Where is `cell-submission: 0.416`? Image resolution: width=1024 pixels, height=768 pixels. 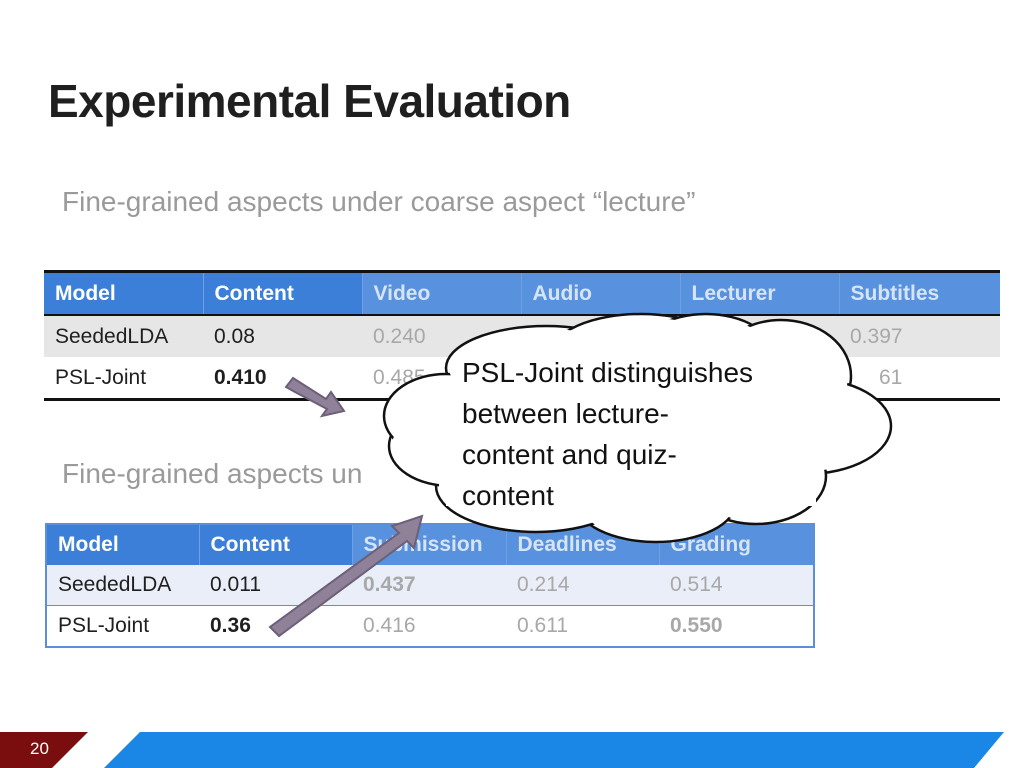
cell-submission: 0.416 is located at coordinates (429, 626).